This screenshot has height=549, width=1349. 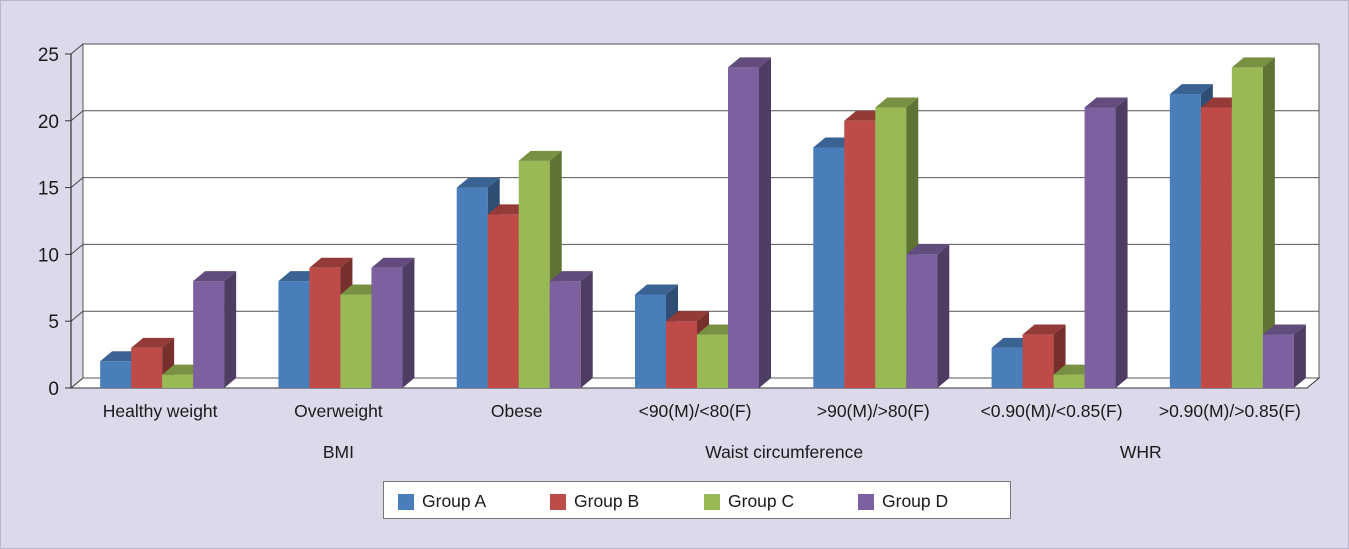 I want to click on y-tick-label: 20, so click(x=48, y=122).